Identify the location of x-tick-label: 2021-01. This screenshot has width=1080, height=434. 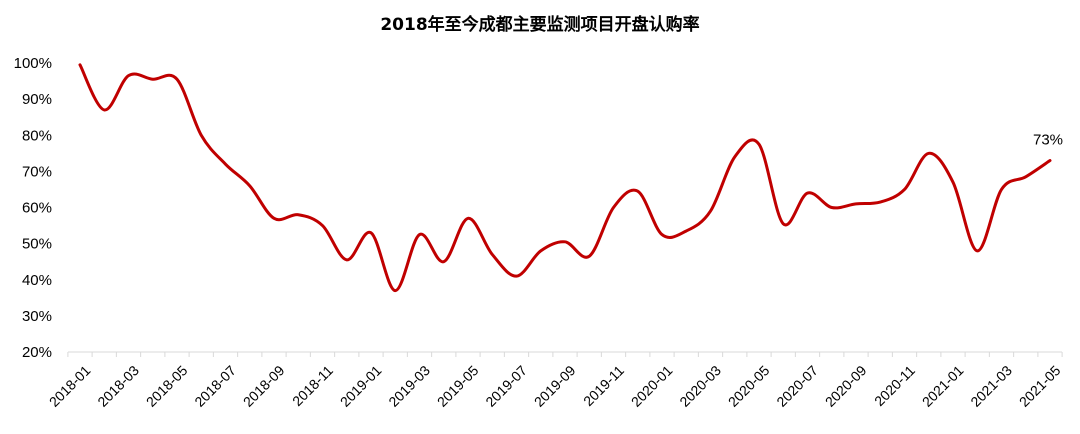
(943, 386).